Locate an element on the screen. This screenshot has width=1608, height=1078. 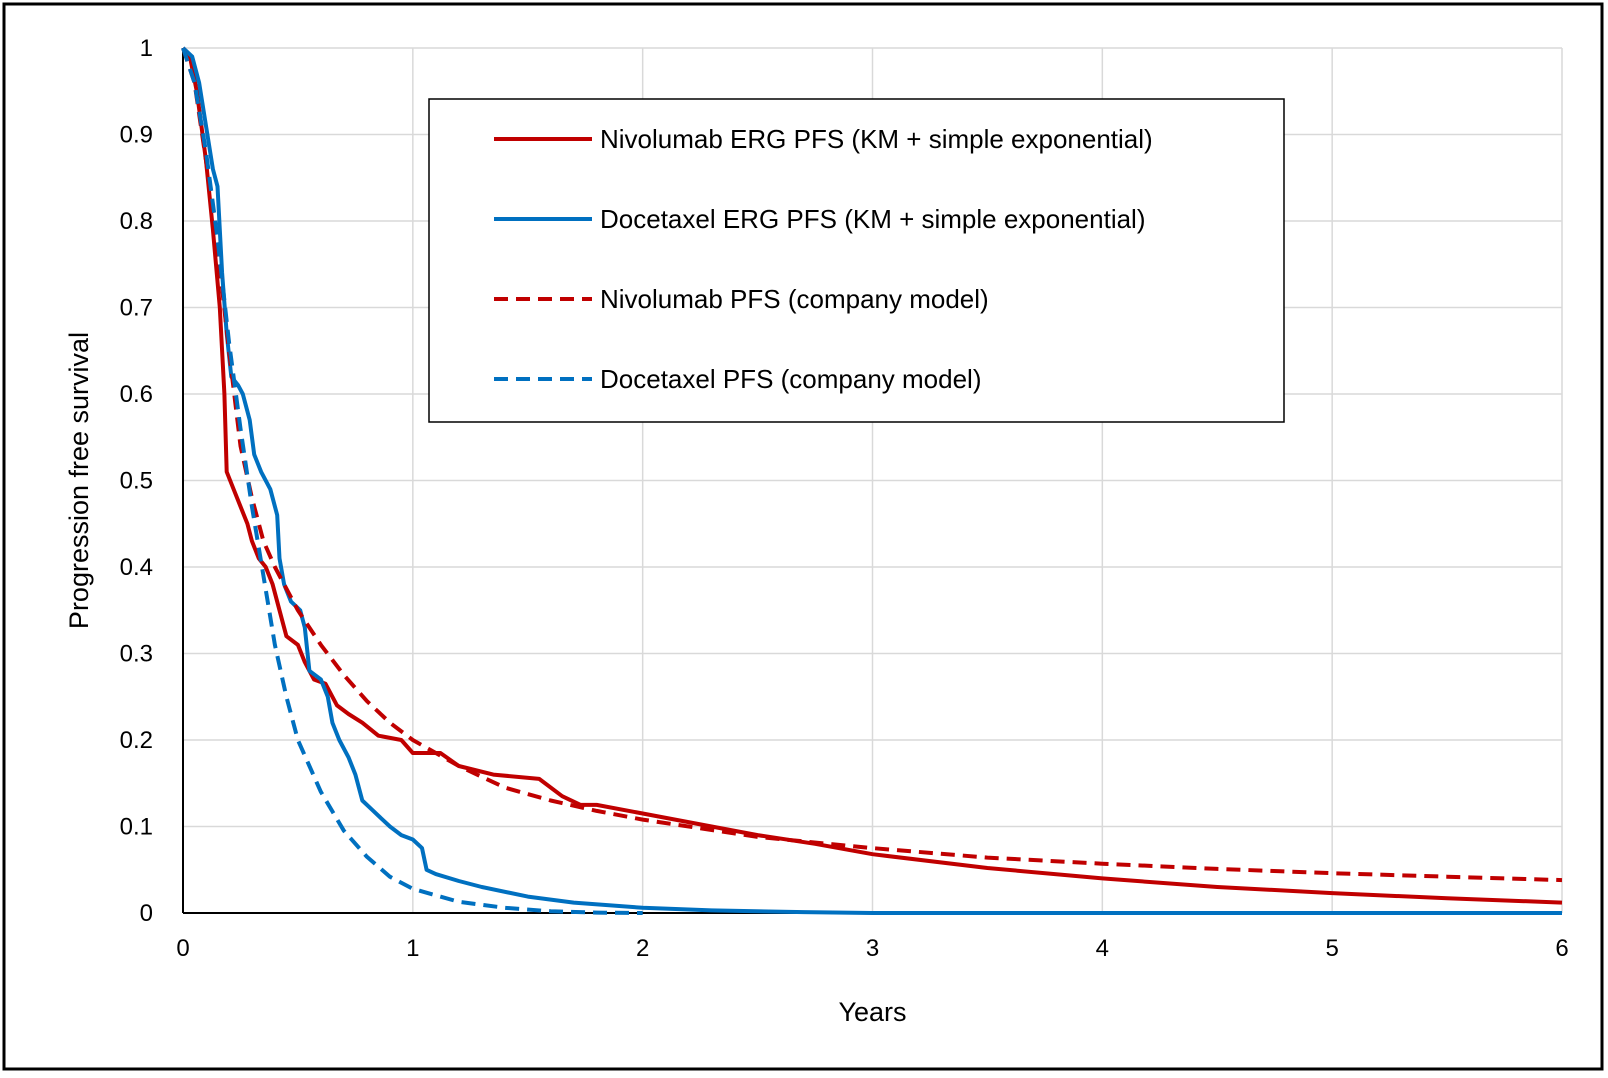
legend-item: Docetaxel PFS (company model) is located at coordinates (737, 379).